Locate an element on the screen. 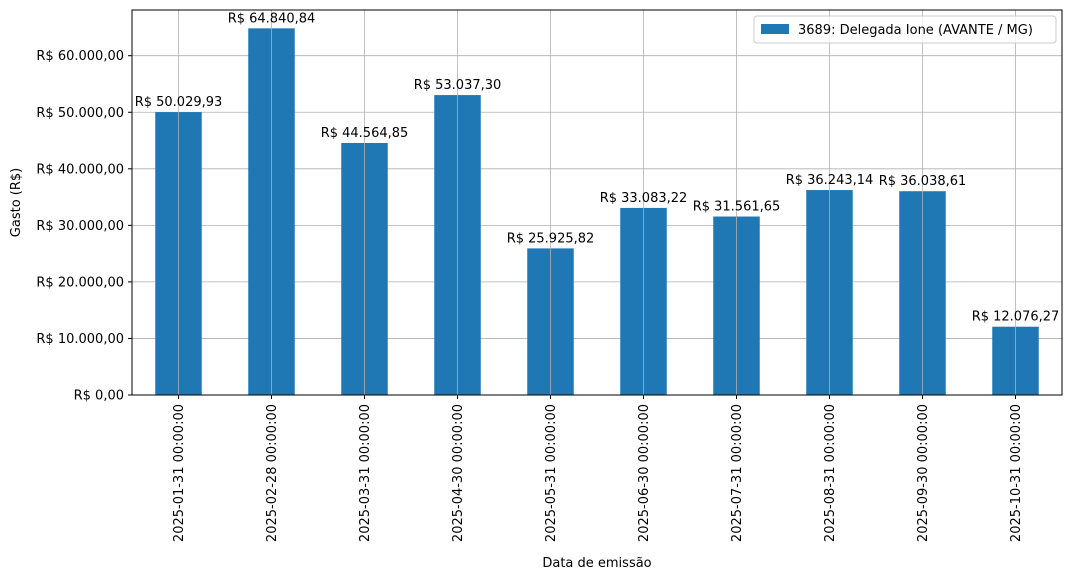 This screenshot has height=580, width=1072. x-tick-label: 2025-05-31 00:00:00 is located at coordinates (551, 473).